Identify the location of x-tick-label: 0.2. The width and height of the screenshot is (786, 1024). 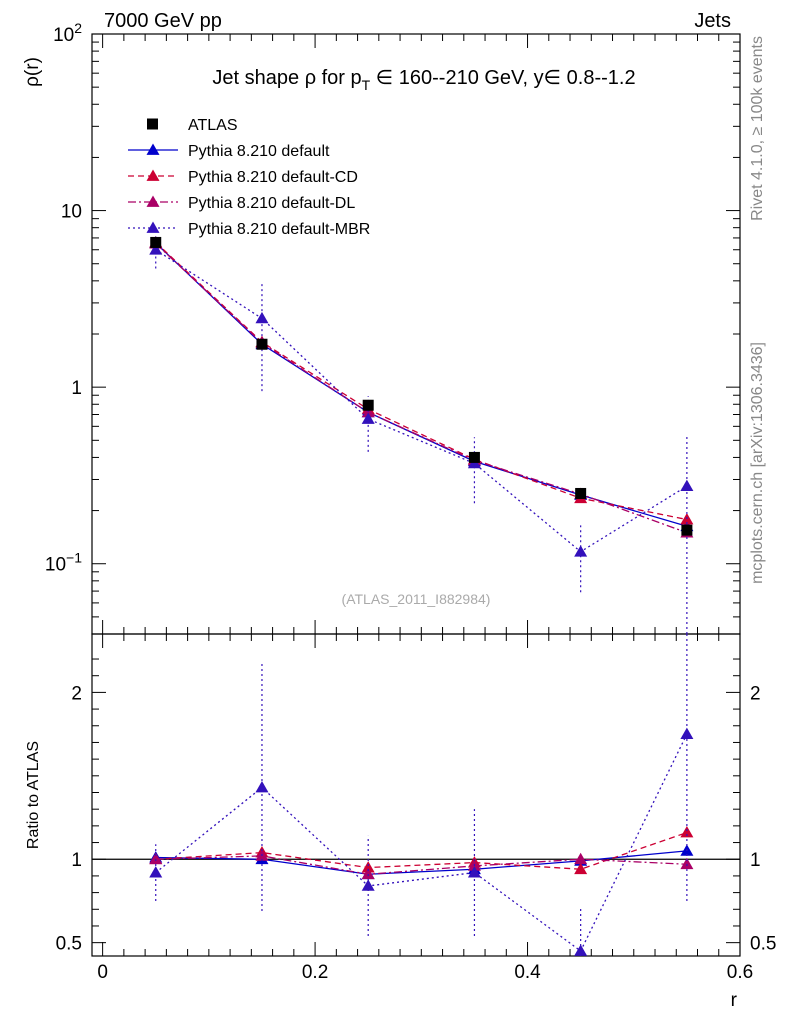
(315, 972).